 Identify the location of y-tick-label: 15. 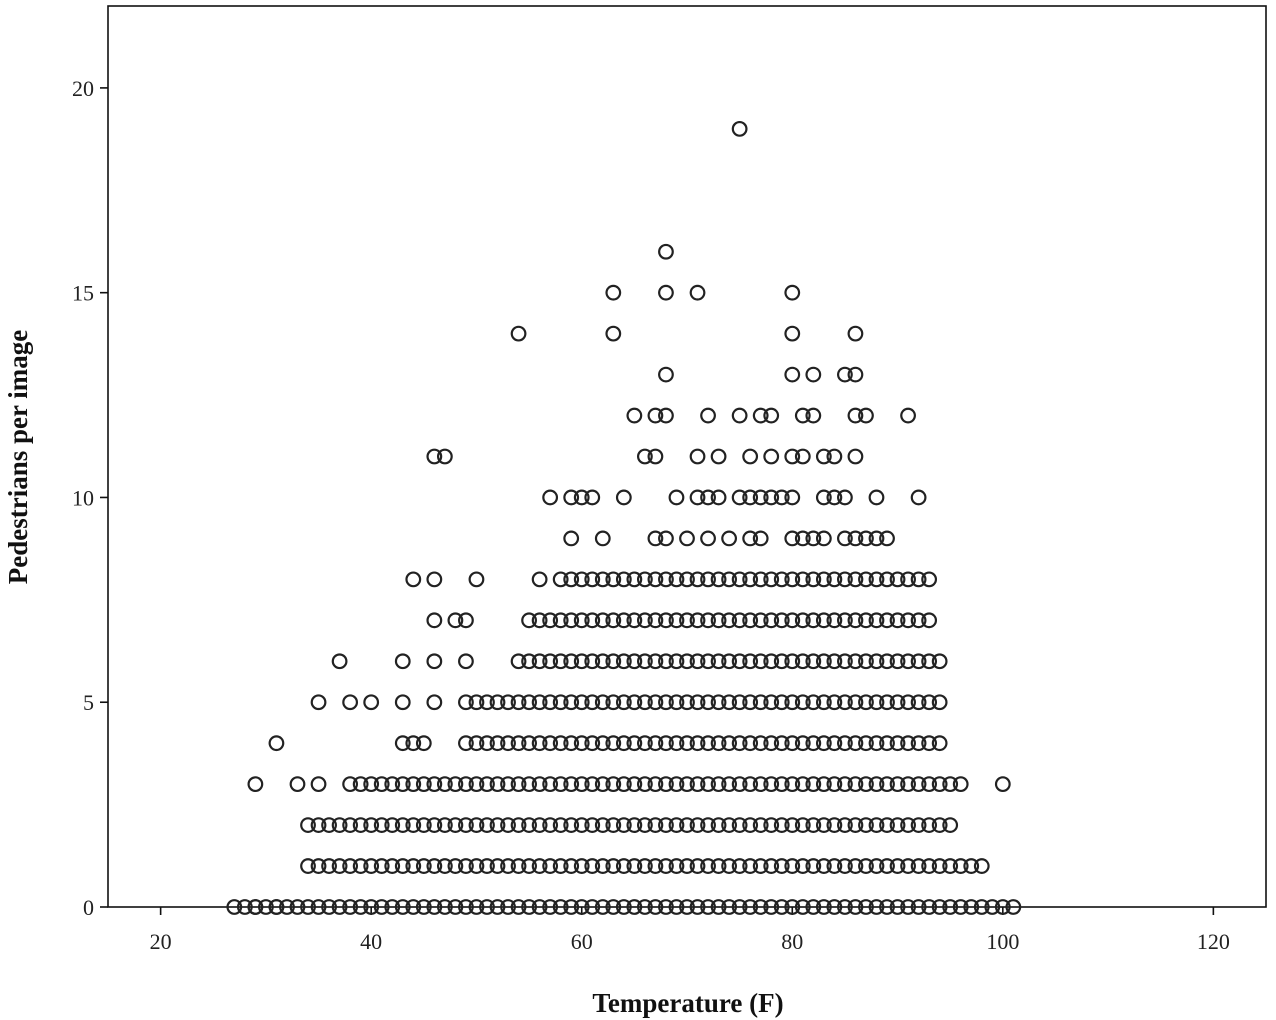
(83, 293).